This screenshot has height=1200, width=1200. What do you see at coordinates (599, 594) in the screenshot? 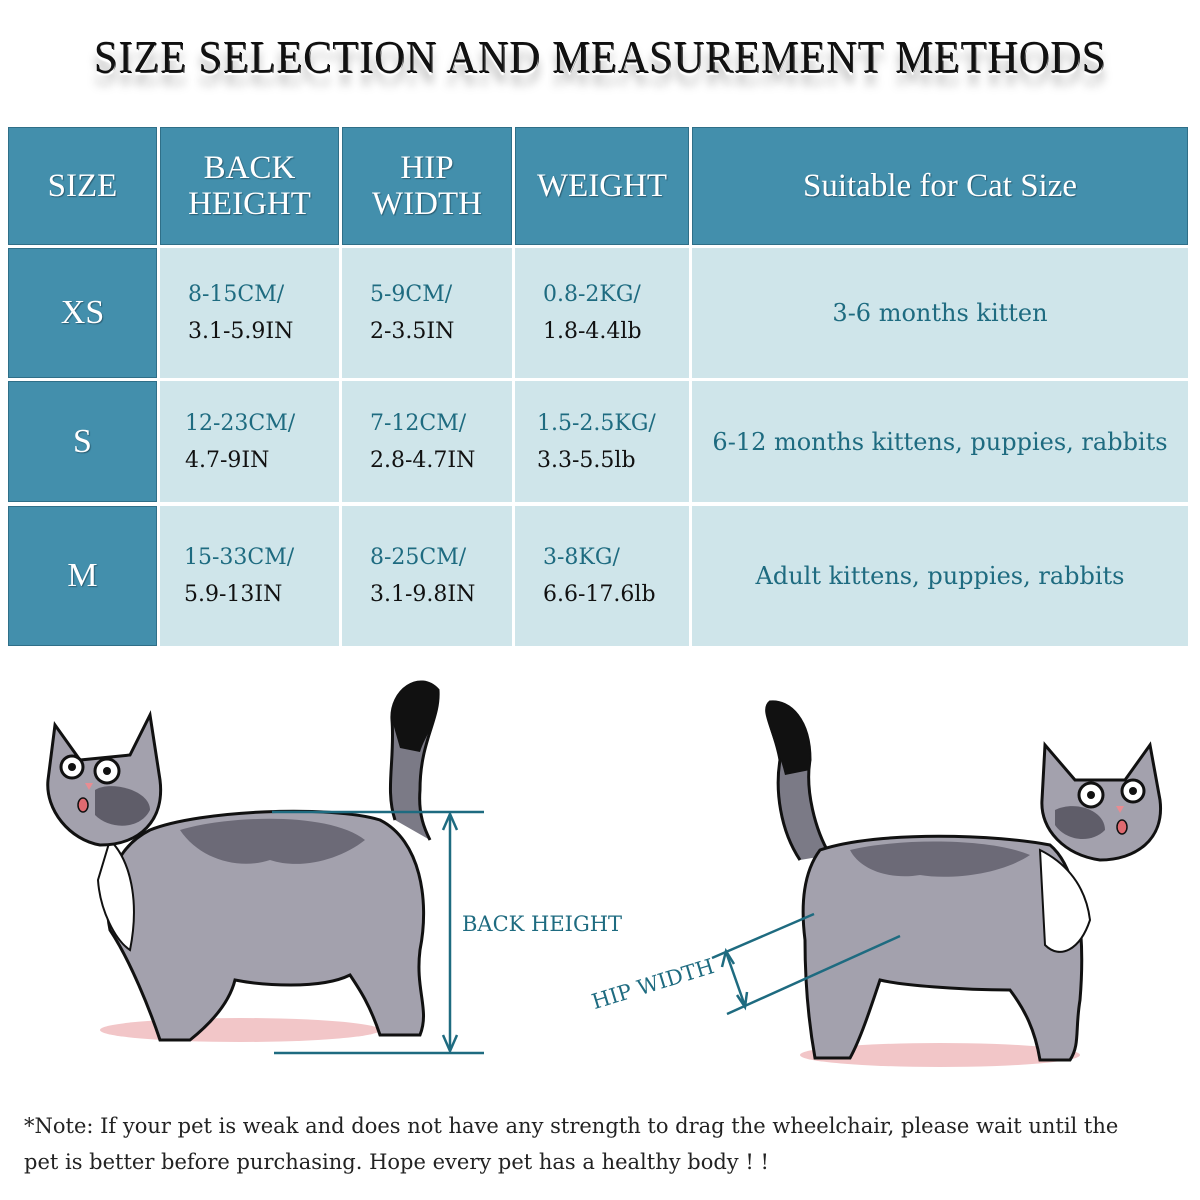
I see `weight-lb: 6.6-17.6lb` at bounding box center [599, 594].